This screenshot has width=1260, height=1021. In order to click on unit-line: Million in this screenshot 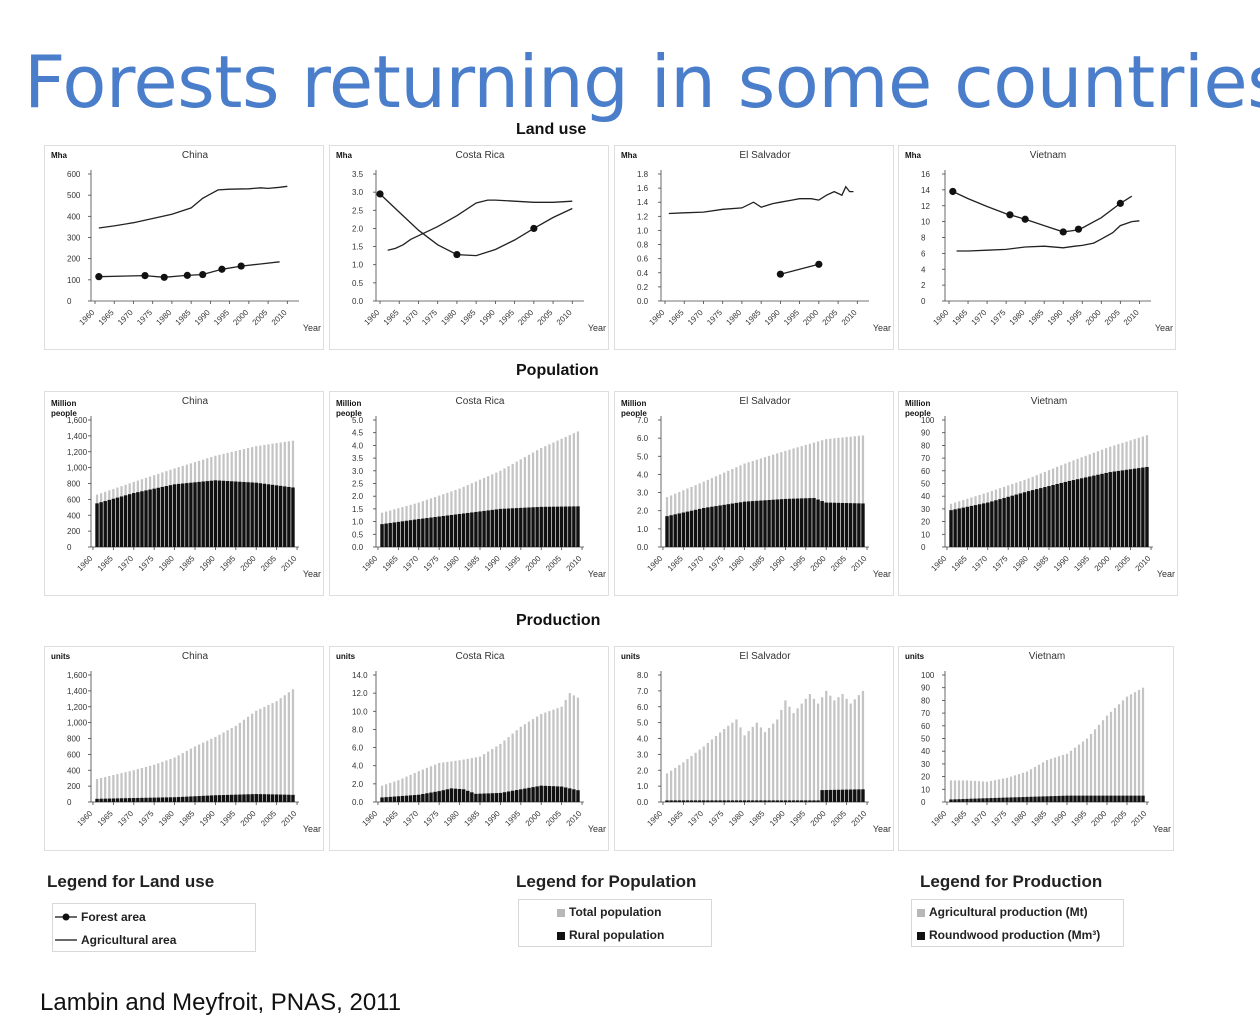, I will do `click(917, 403)`.